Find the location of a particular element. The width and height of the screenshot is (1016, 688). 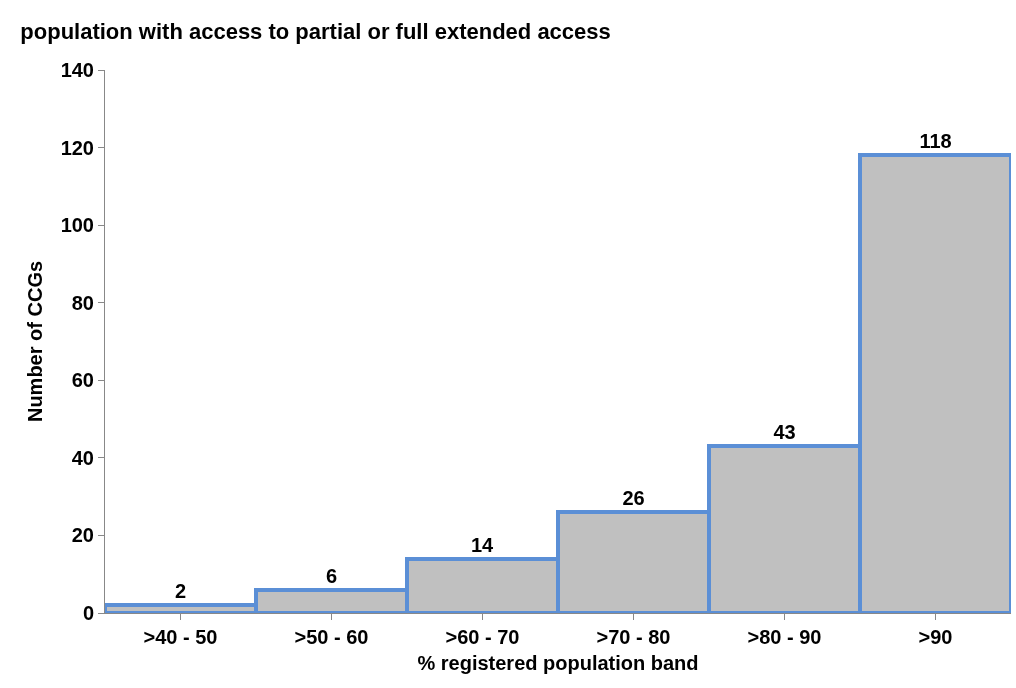

x-tick-label: >50 - 60 is located at coordinates (331, 637).